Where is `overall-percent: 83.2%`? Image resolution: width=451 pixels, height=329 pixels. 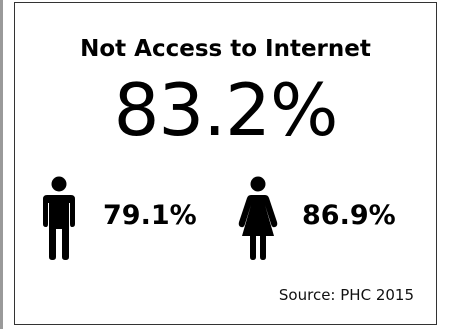 overall-percent: 83.2% is located at coordinates (226, 110).